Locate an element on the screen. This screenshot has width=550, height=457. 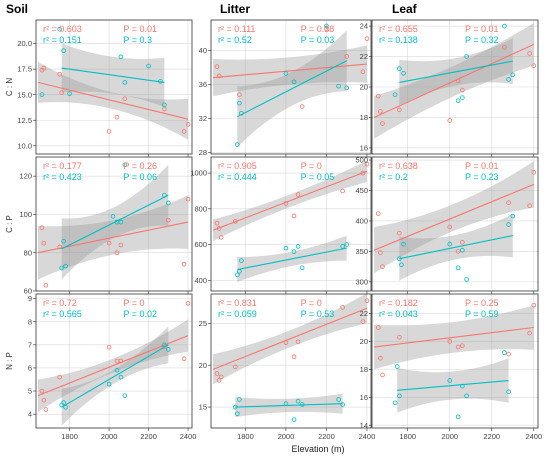
stat-p: P = 0.05 is located at coordinates (318, 177).